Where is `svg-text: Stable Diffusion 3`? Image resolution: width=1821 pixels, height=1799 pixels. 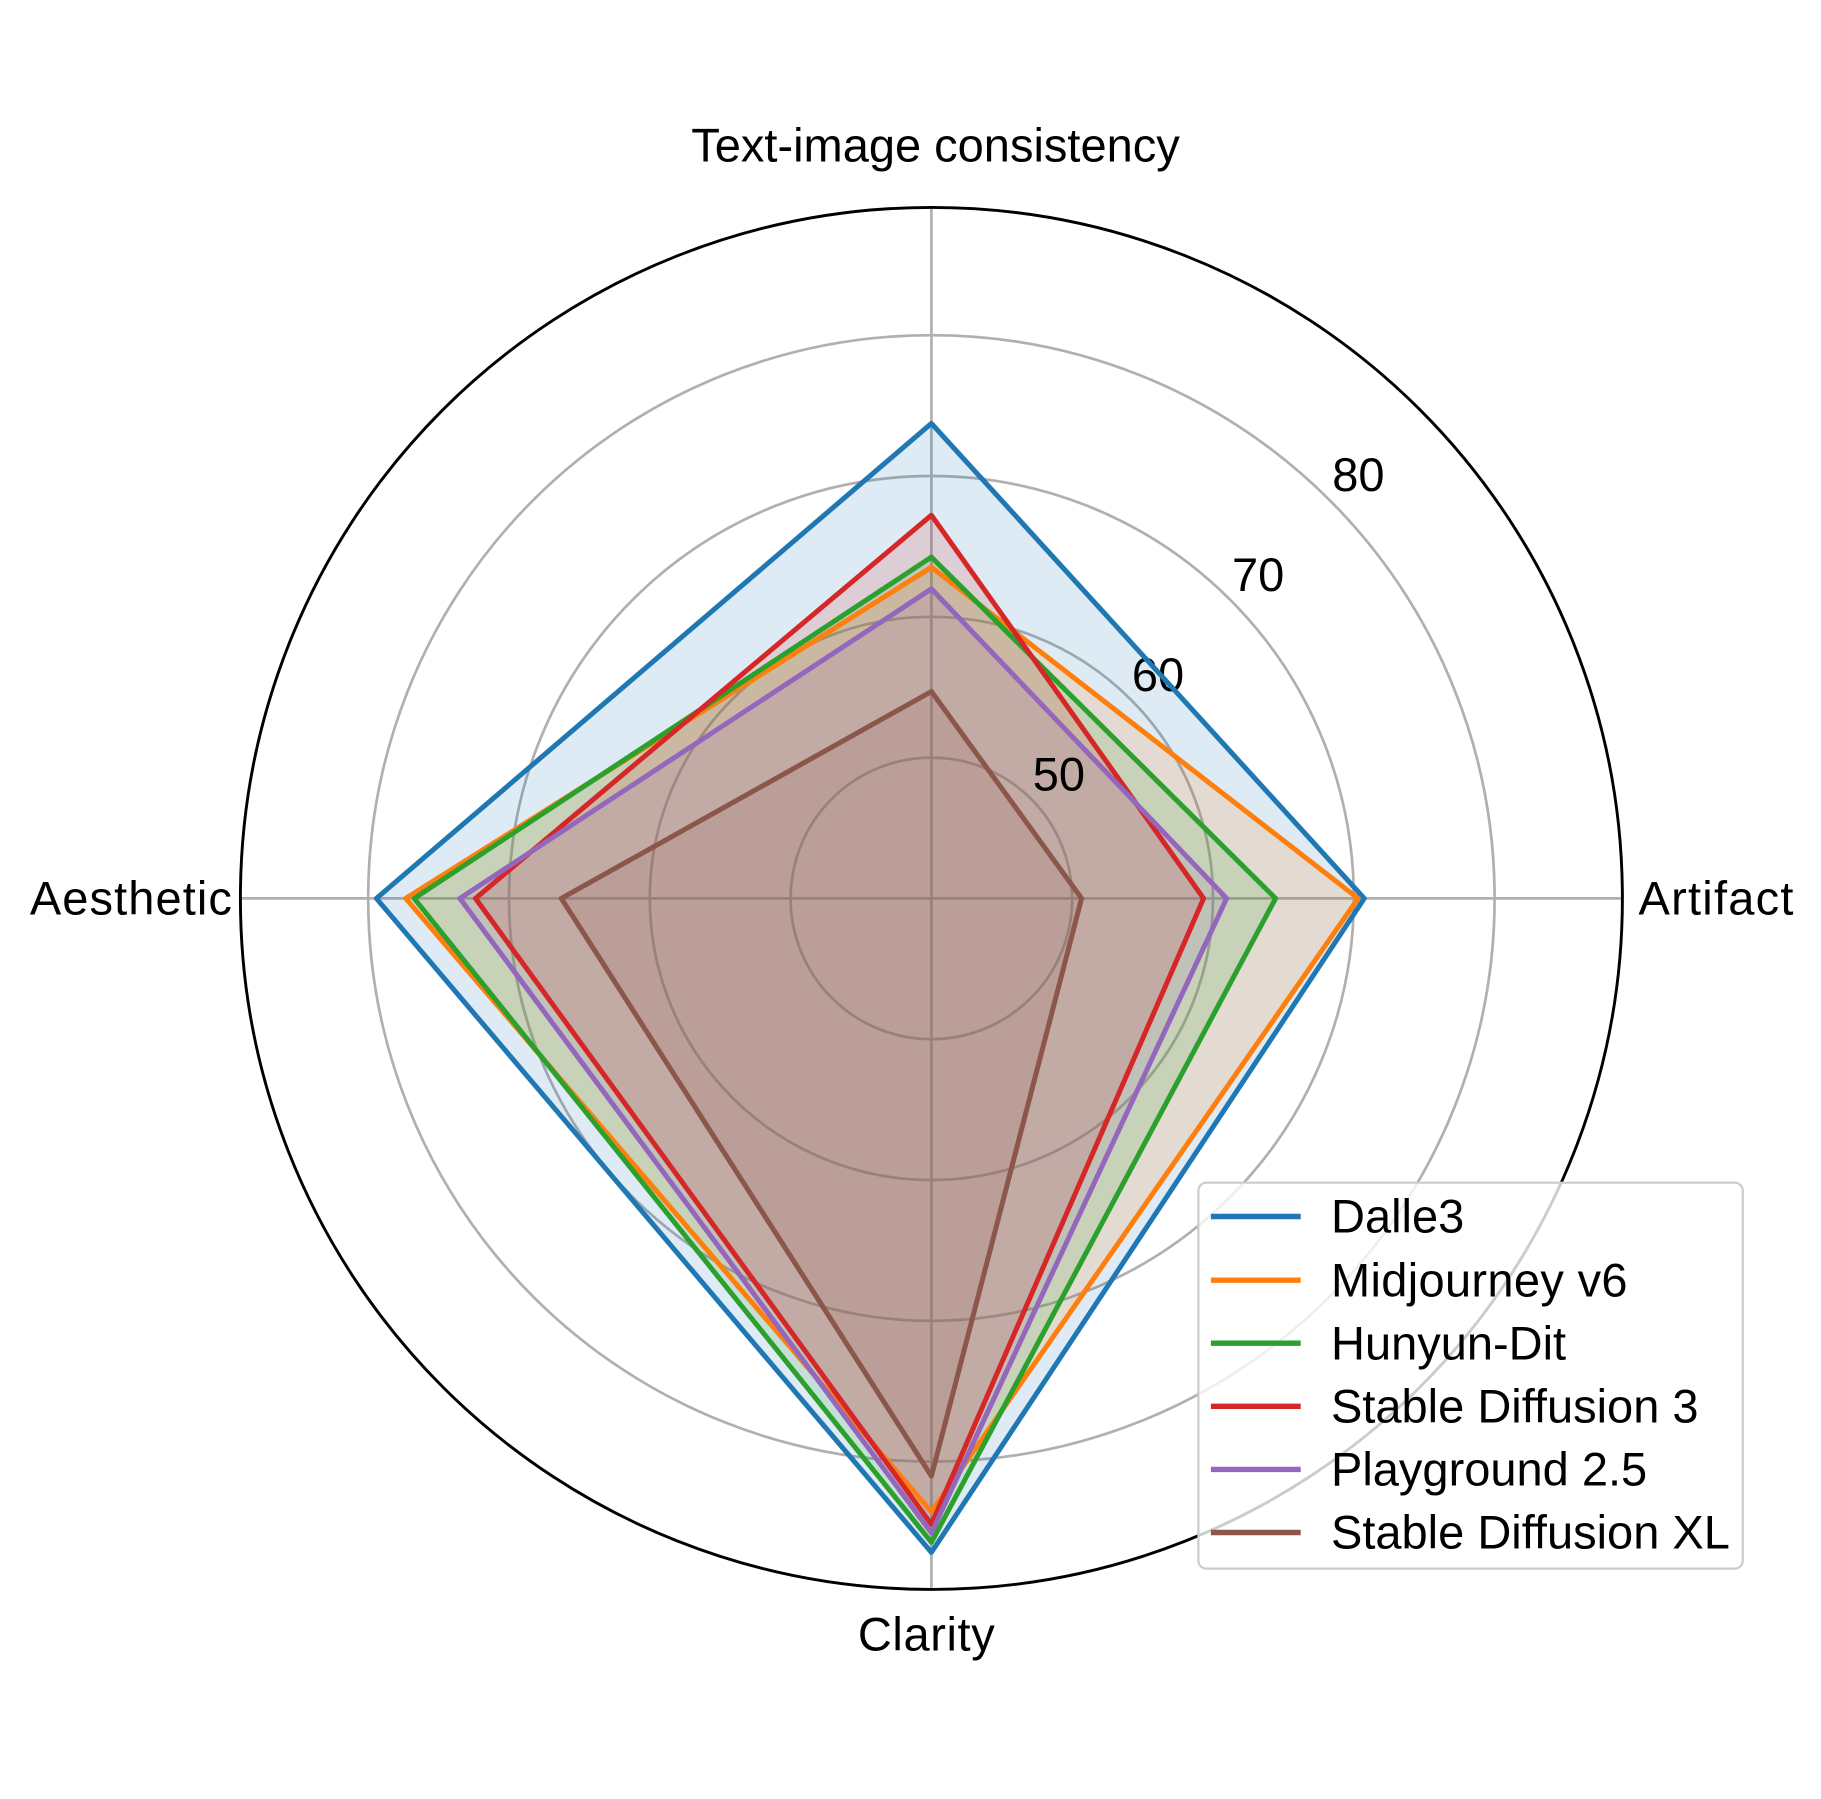
svg-text: Stable Diffusion 3 is located at coordinates (1515, 1405).